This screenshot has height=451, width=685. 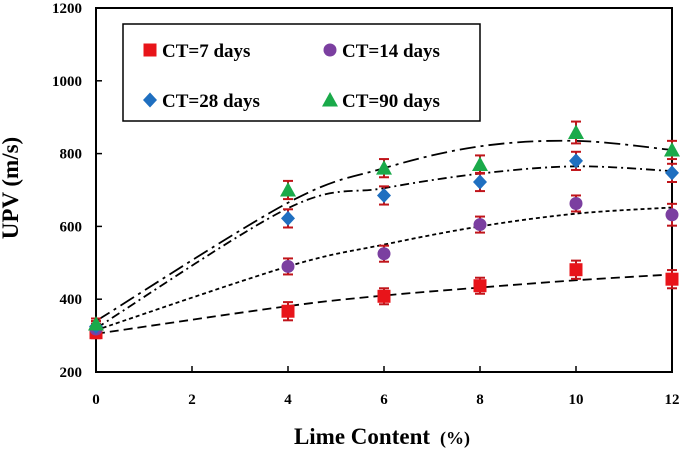 I want to click on y-tick-label: 1200, so click(x=67, y=9).